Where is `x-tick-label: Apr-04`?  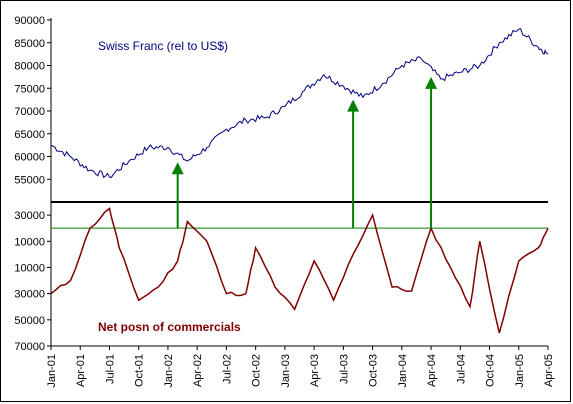
x-tick-label: Apr-04 is located at coordinates (432, 370).